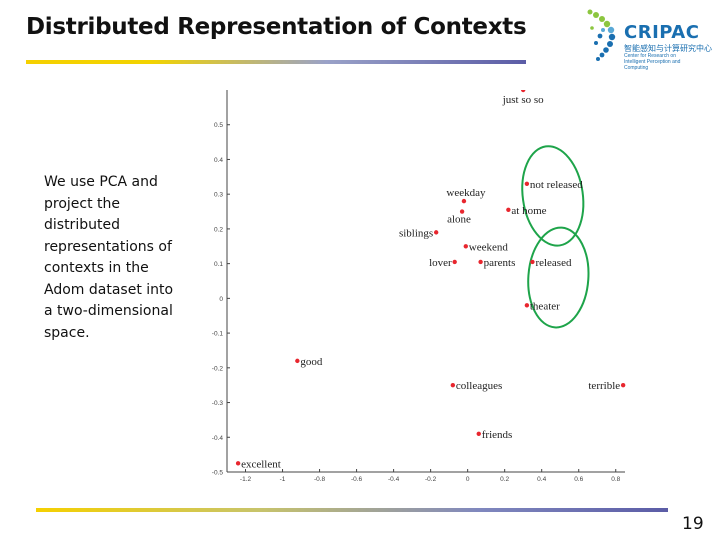 Image resolution: width=720 pixels, height=540 pixels. Describe the element at coordinates (468, 479) in the screenshot. I see `x-tick-label: 0` at that location.